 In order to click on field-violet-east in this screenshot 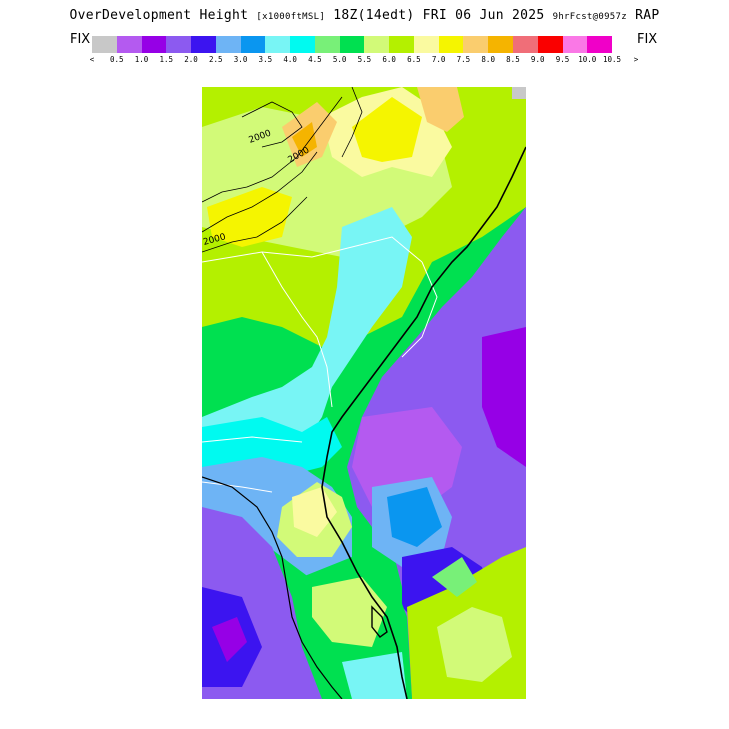, I will do `click(504, 397)`.